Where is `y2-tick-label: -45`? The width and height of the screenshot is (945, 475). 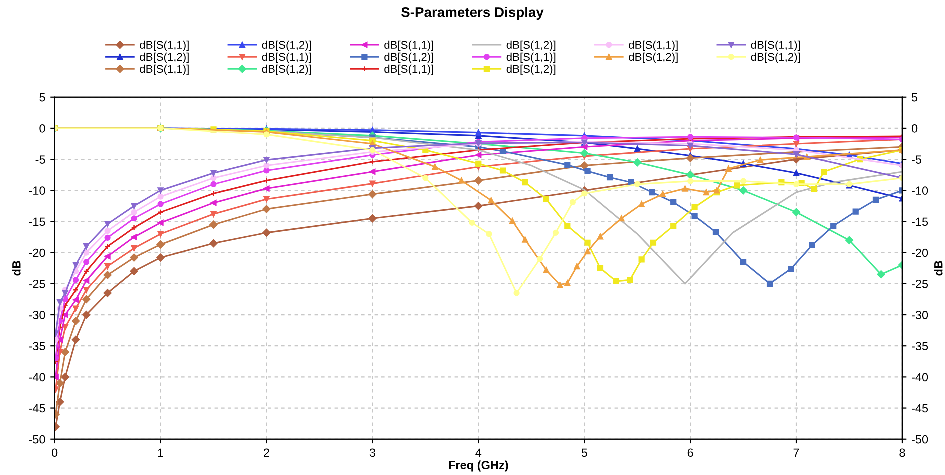 y2-tick-label: -45 is located at coordinates (920, 408).